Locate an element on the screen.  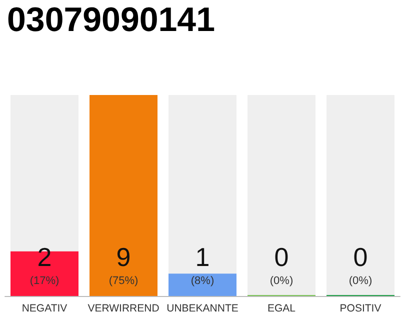
x-tick-label: UNBEKANNTE is located at coordinates (202, 308).